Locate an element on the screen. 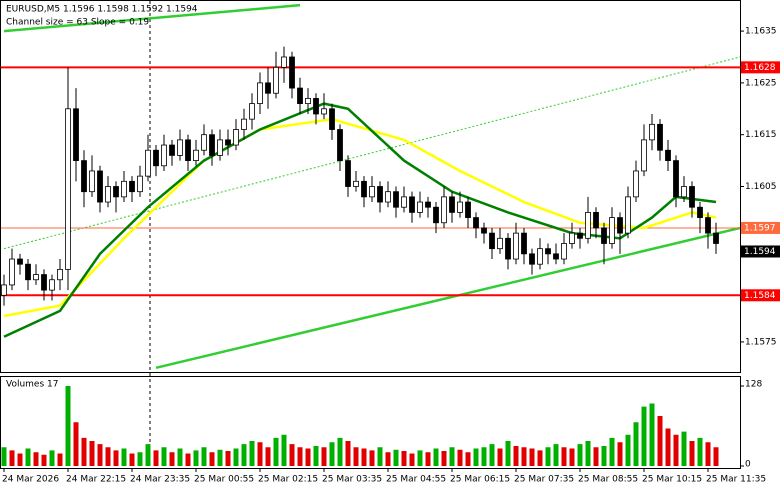 This screenshot has height=489, width=781. level-label: 1.1584 is located at coordinates (760, 296).